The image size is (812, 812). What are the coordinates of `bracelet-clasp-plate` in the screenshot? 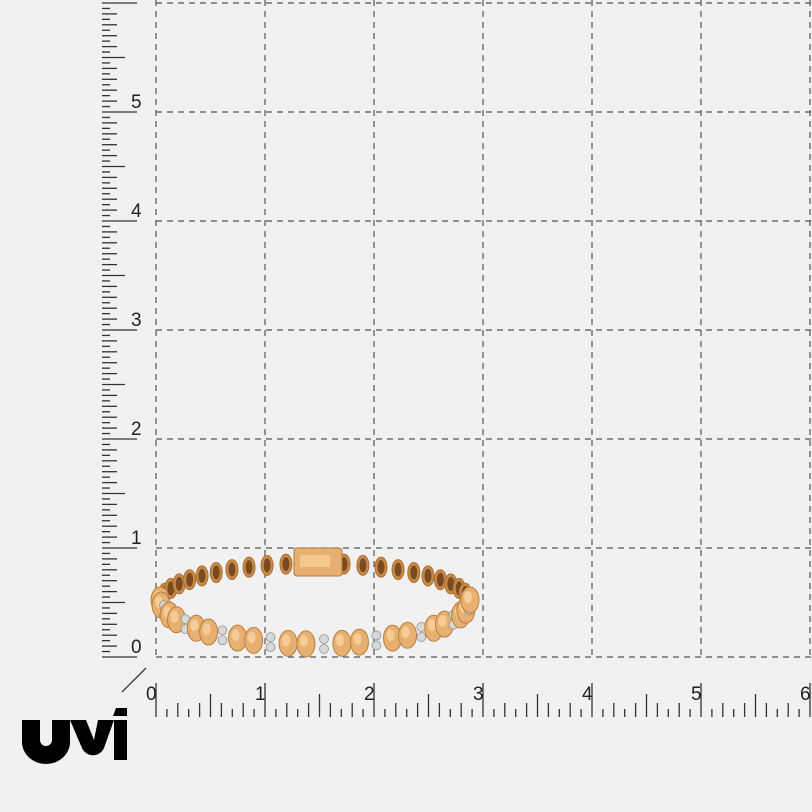 It's located at (315, 561).